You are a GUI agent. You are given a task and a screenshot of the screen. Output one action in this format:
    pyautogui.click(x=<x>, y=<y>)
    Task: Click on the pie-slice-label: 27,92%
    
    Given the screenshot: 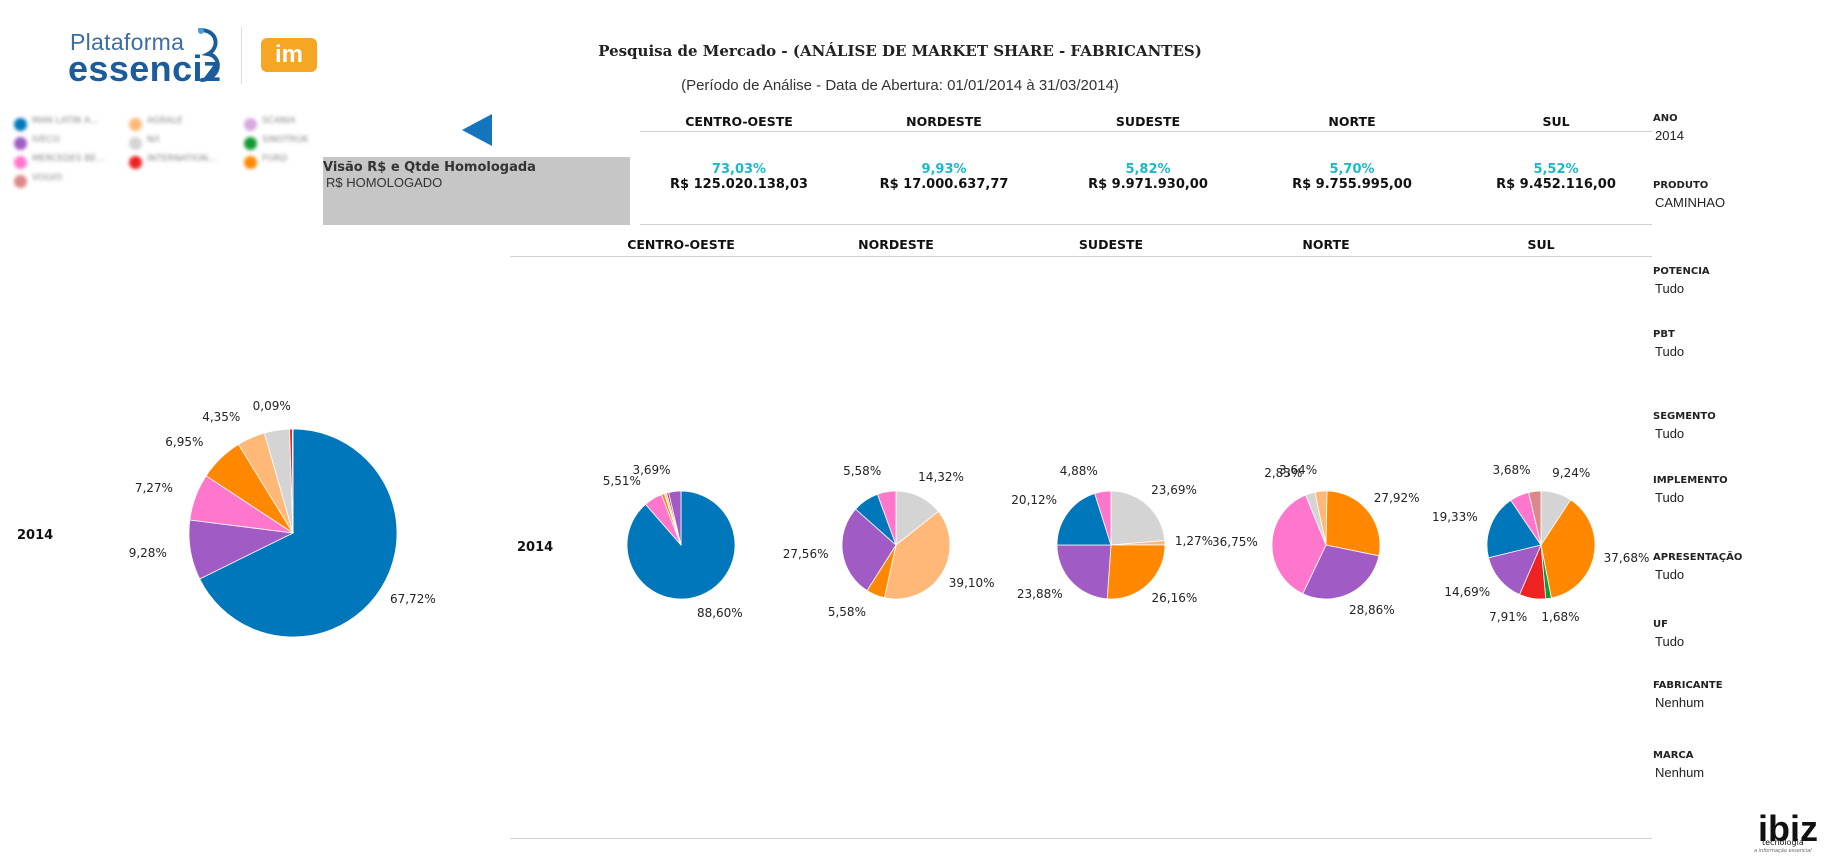 What is the action you would take?
    pyautogui.click(x=1396, y=497)
    